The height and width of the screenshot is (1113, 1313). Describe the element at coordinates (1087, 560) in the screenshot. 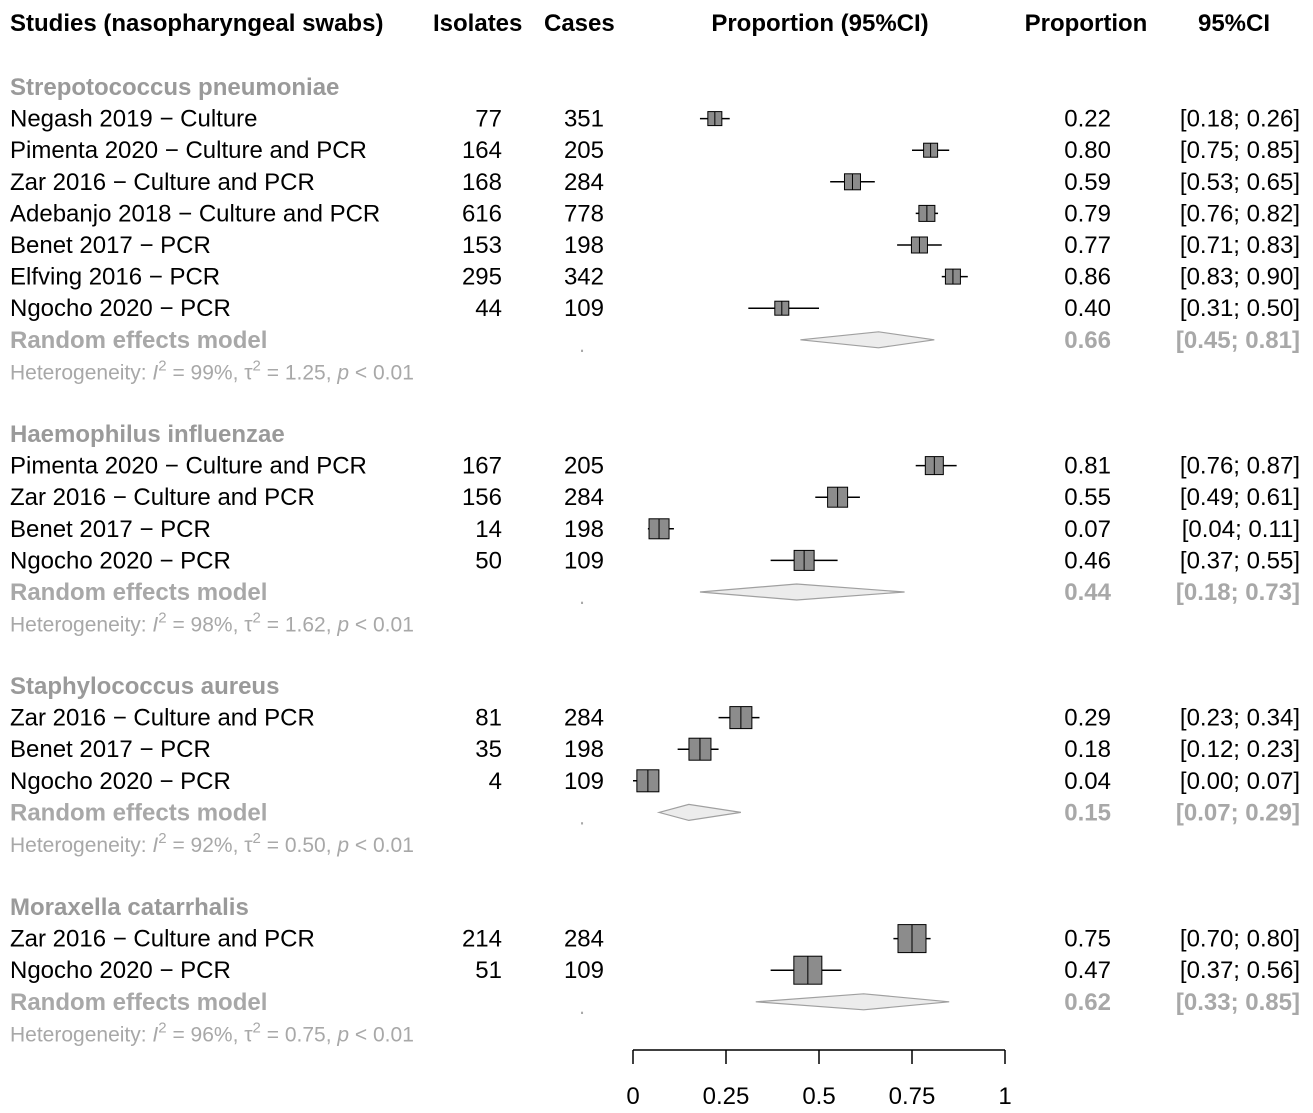

I see `proportion-value: 0.46` at that location.